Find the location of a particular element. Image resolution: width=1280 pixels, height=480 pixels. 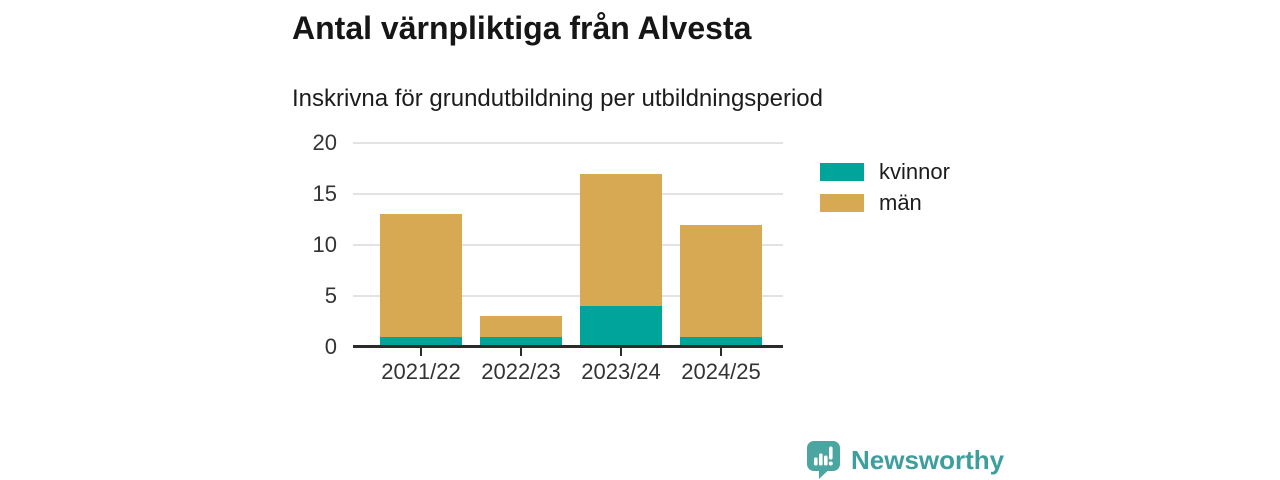

y-tick-label: 10 is located at coordinates (324, 244).